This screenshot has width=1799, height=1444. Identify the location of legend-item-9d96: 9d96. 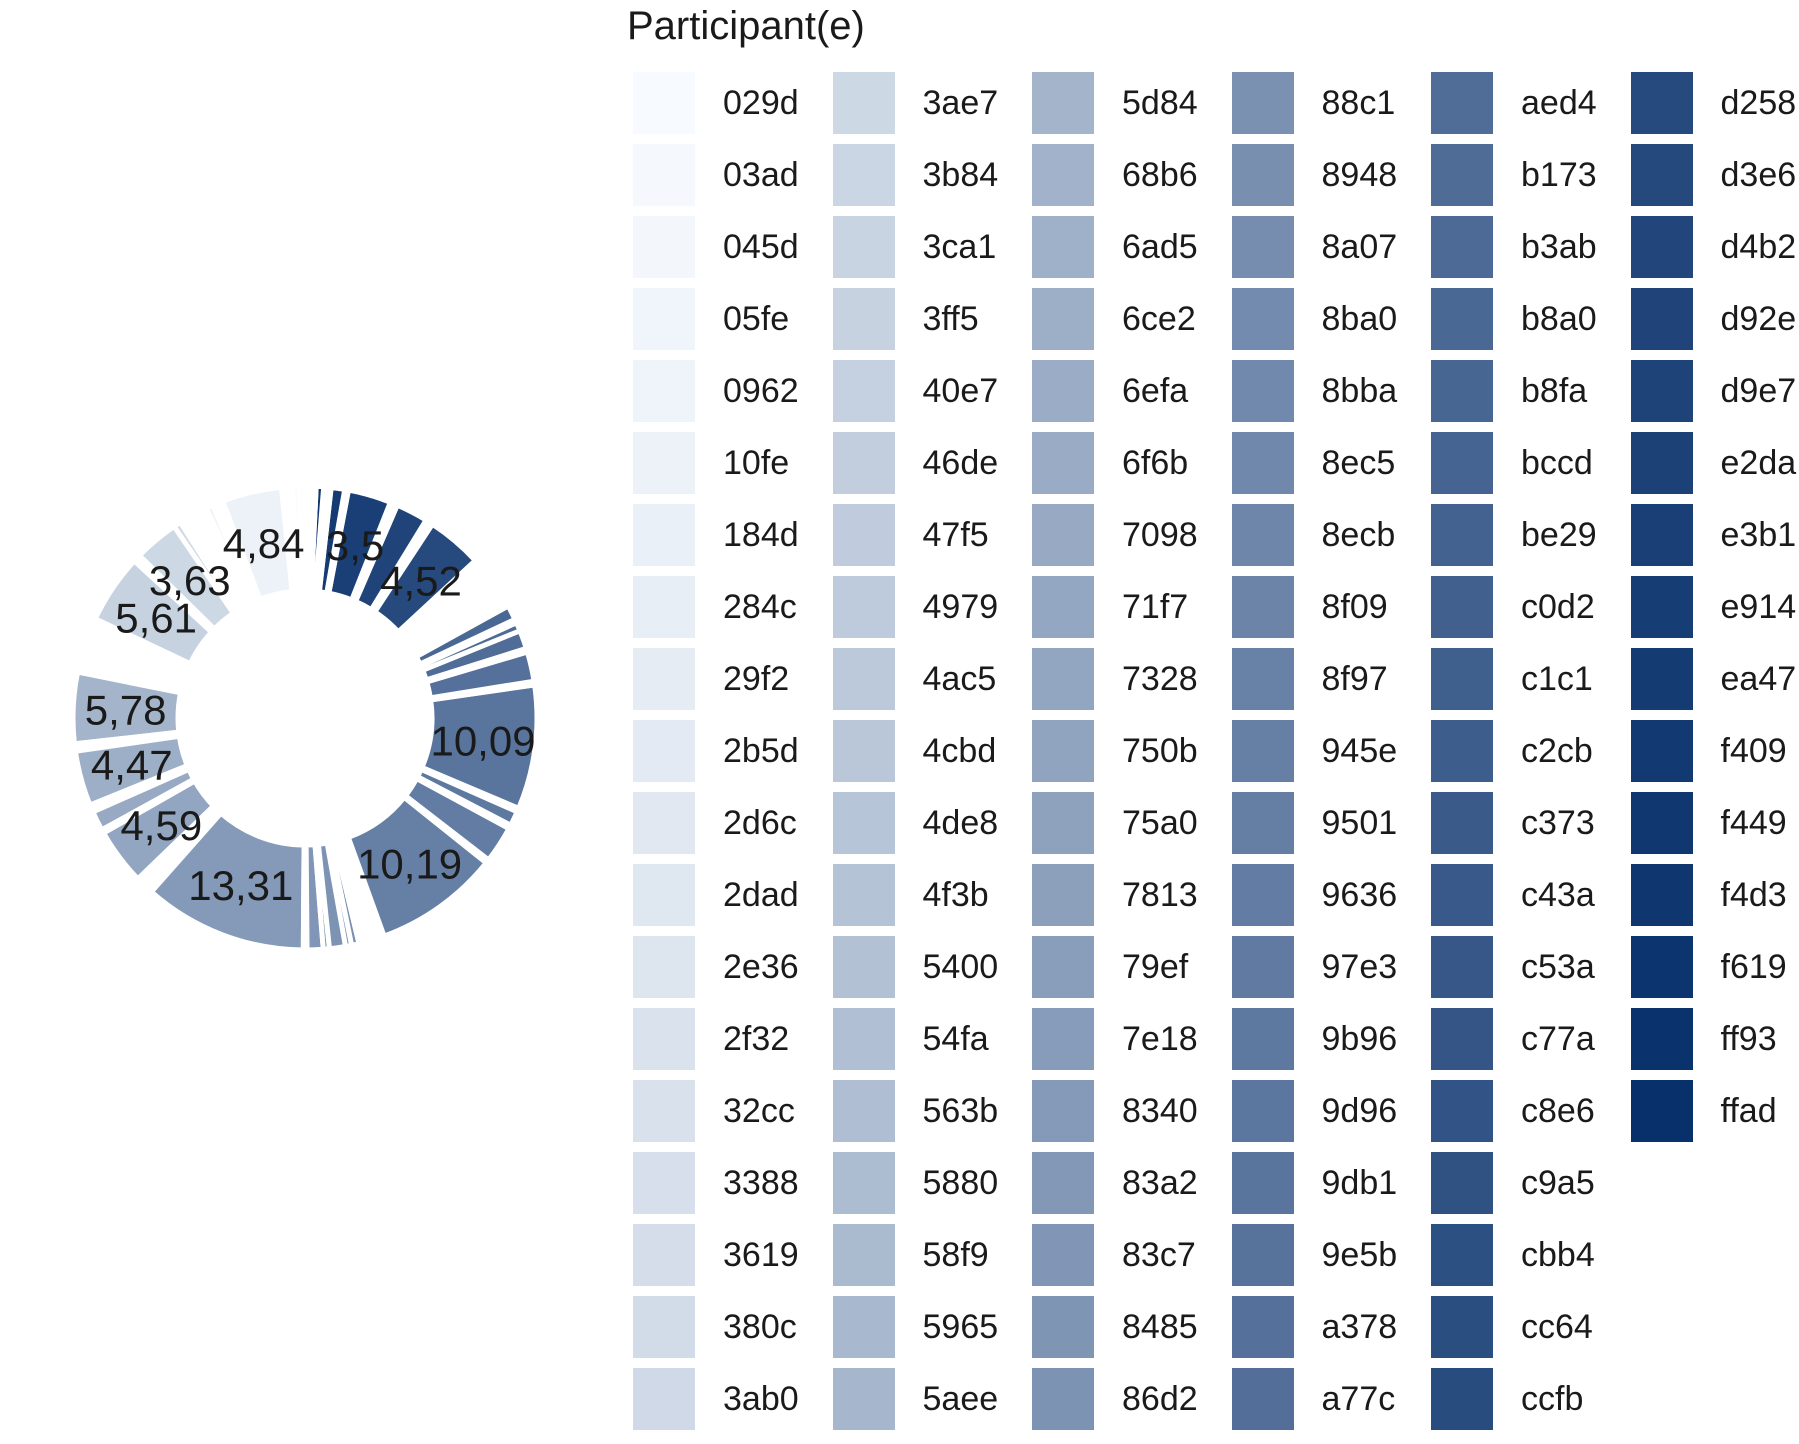
(1325, 1111).